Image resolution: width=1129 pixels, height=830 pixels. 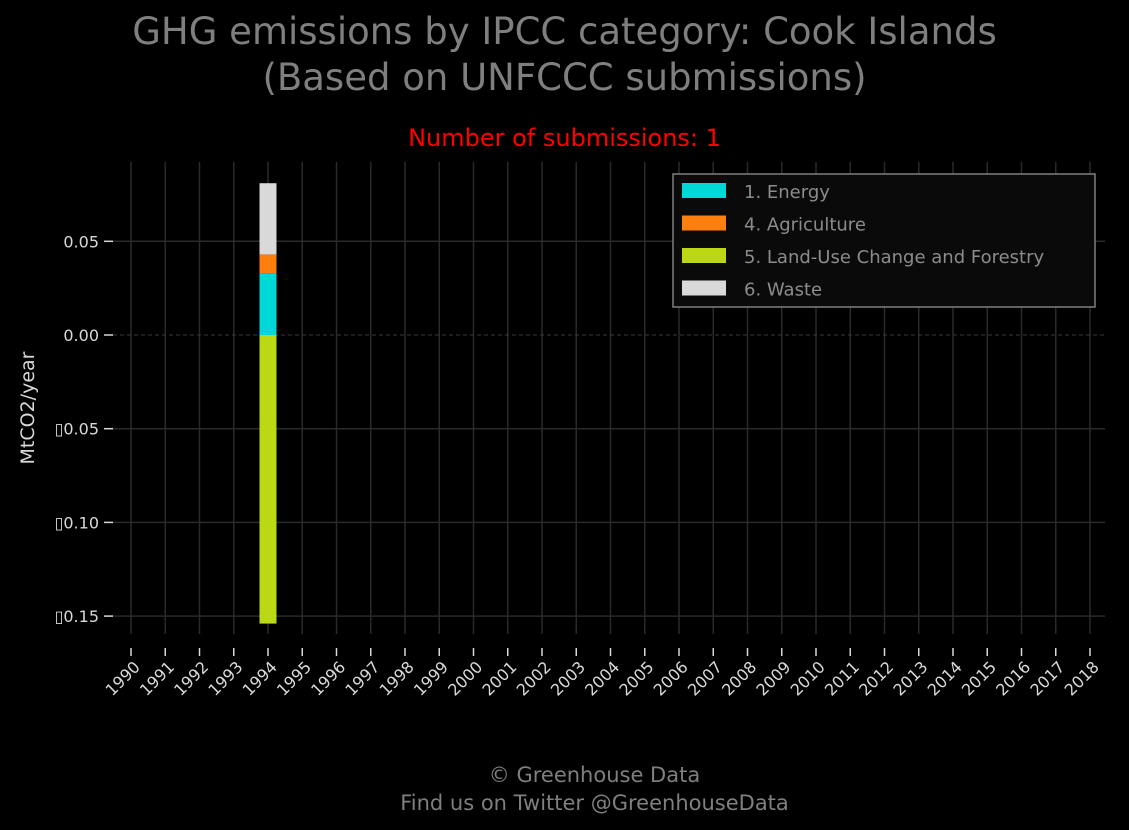 I want to click on y-tick-label: 0.00, so click(x=81, y=335).